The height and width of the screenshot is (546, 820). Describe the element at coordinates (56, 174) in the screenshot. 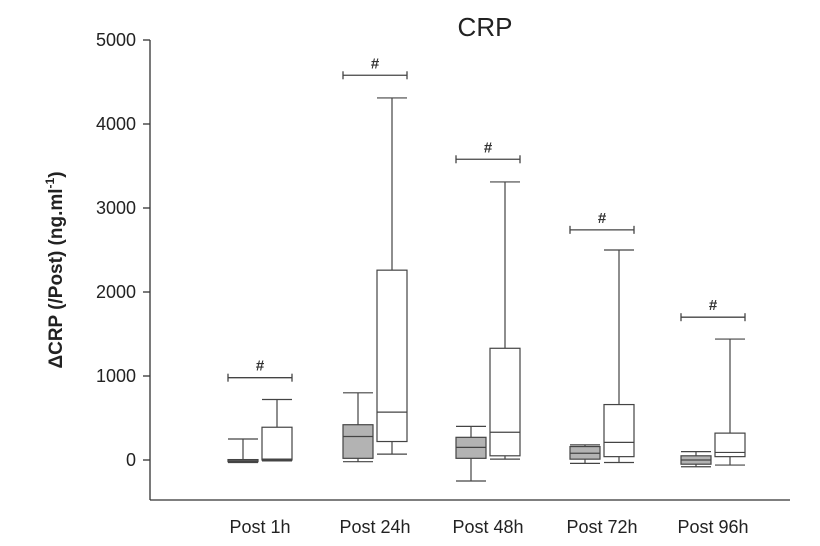

I see `y-axis-label-tail: )` at that location.